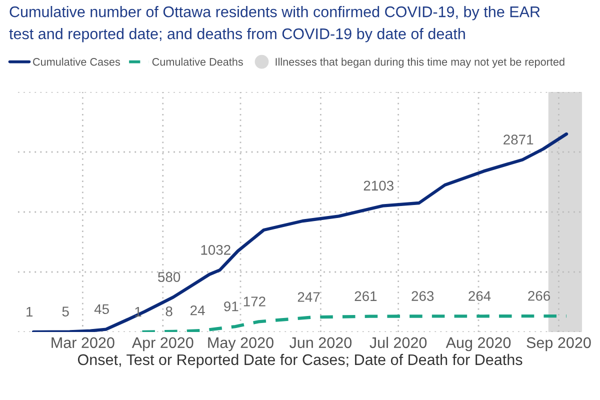 This screenshot has height=400, width=600. Describe the element at coordinates (309, 297) in the screenshot. I see `data-label: 247` at that location.